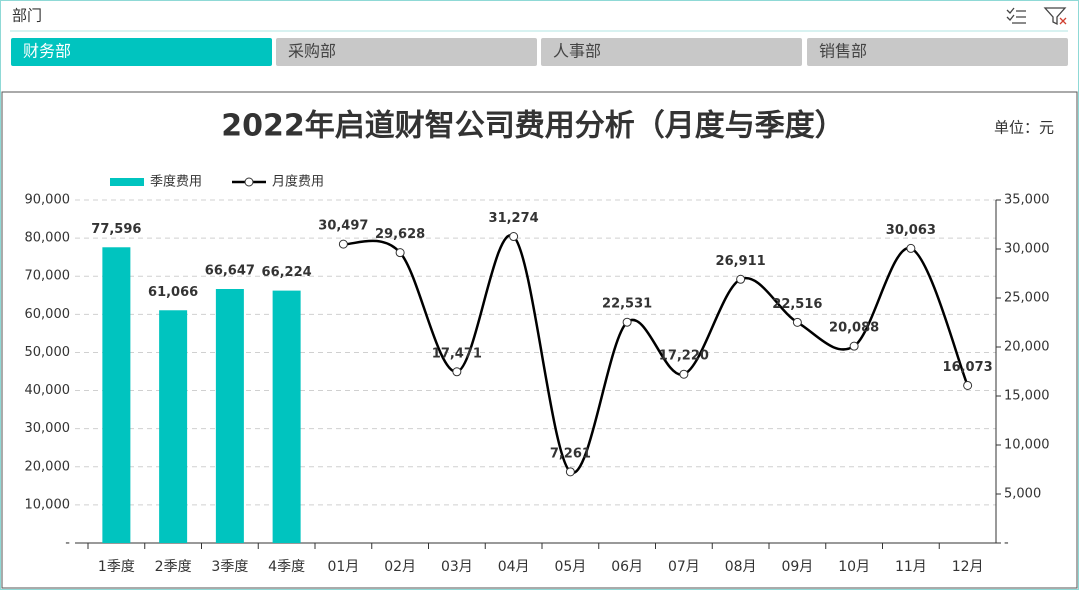 Image resolution: width=1079 pixels, height=590 pixels. Describe the element at coordinates (577, 51) in the screenshot. I see `slicer-button-label: 人事部` at that location.